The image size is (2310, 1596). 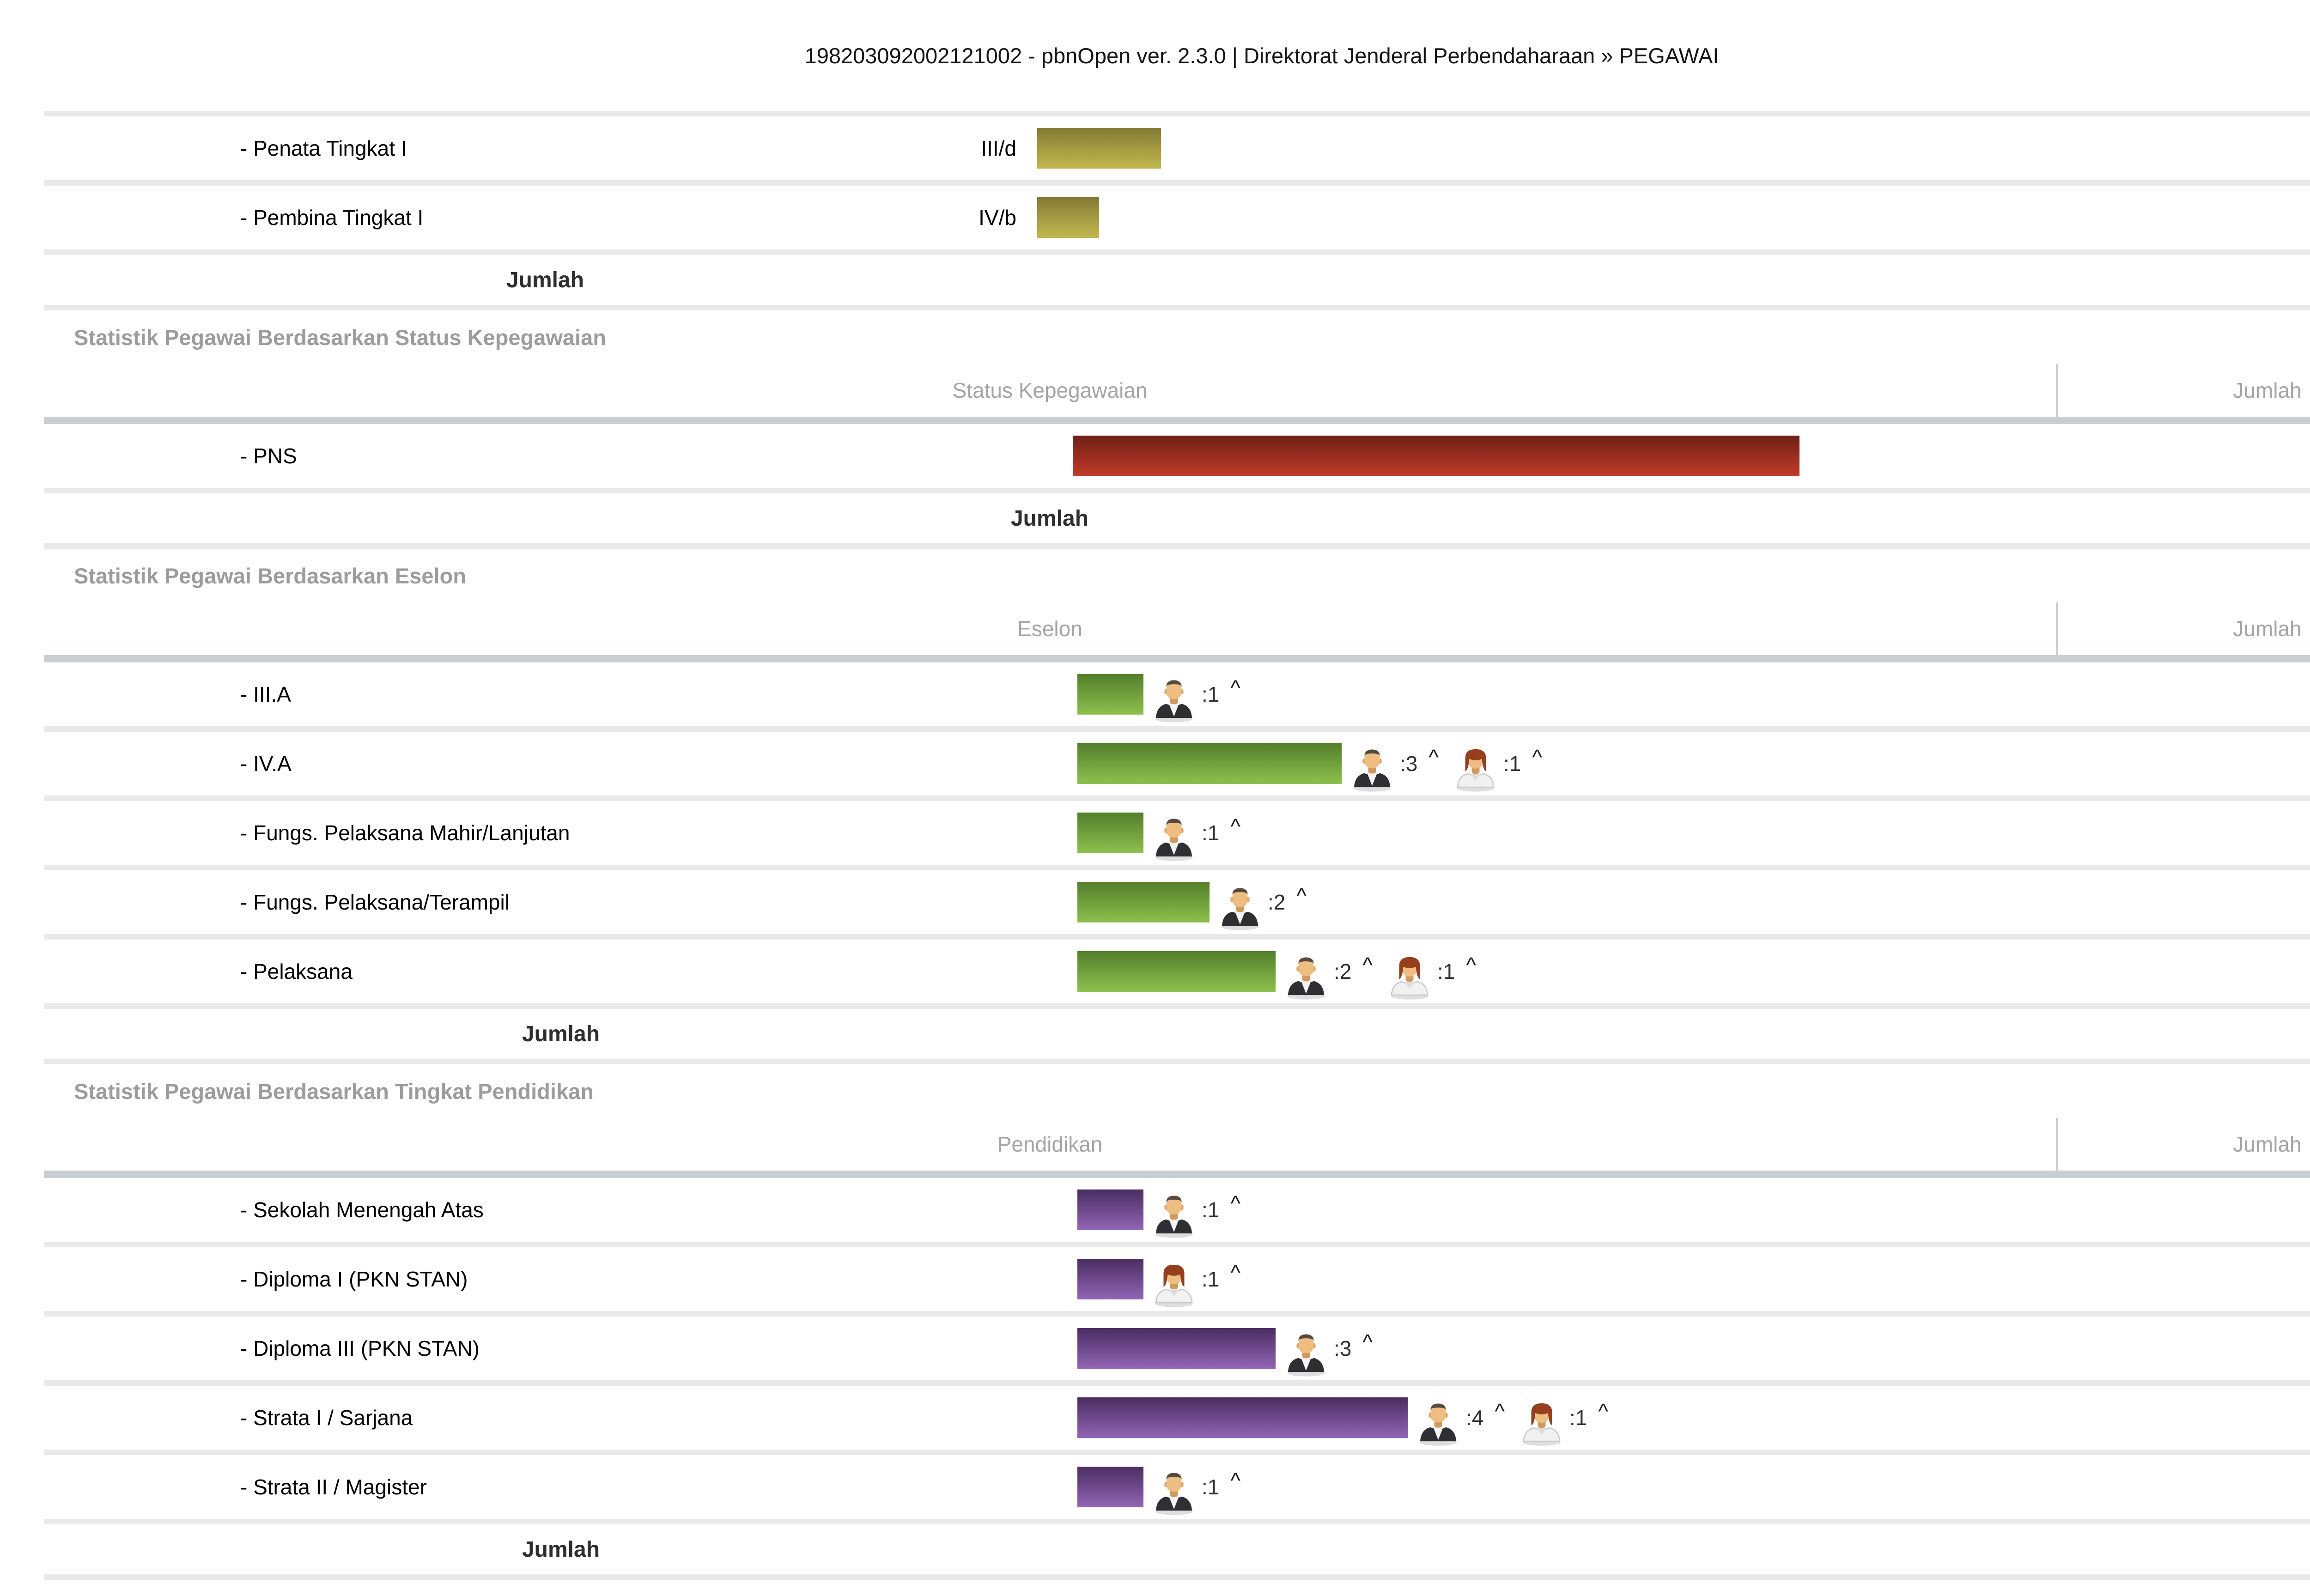 I want to click on gender-count-group: :2 ^, so click(x=1328, y=974).